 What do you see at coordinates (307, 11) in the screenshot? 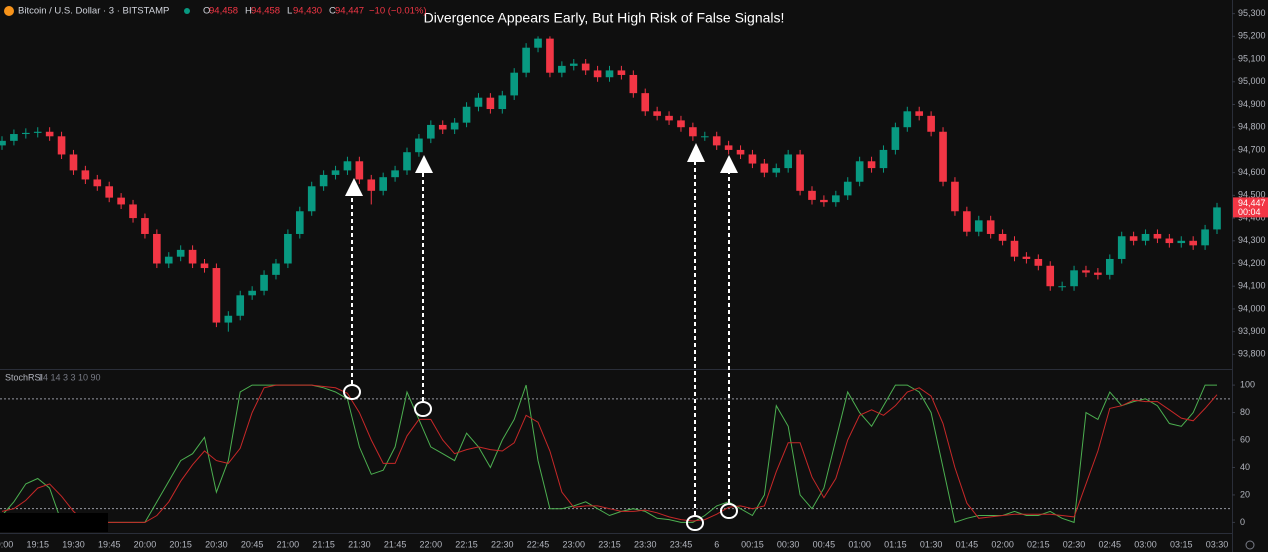
I see `ohlc-value: 94,430` at bounding box center [307, 11].